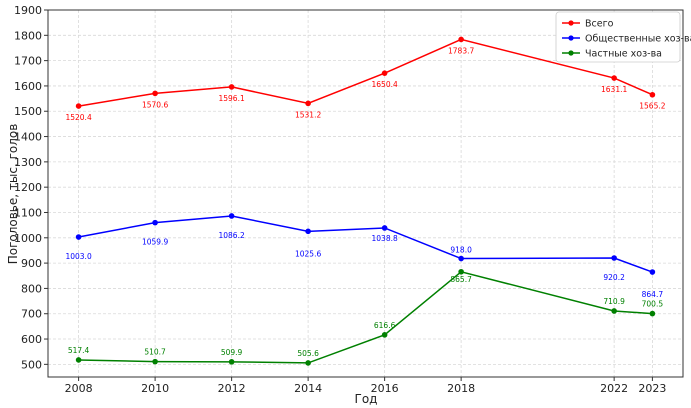 This screenshot has height=408, width=691. I want to click on y-tick-label: 700, so click(31, 314).